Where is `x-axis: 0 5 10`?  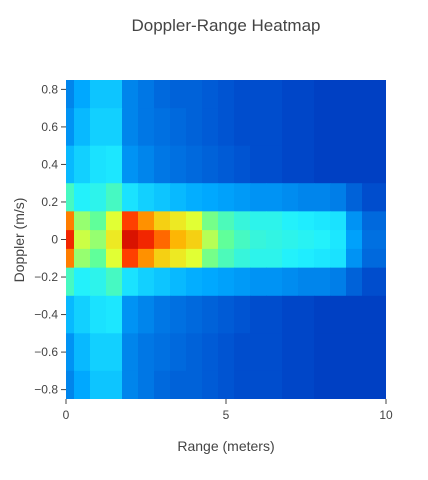
x-axis: 0 5 10 is located at coordinates (228, 410).